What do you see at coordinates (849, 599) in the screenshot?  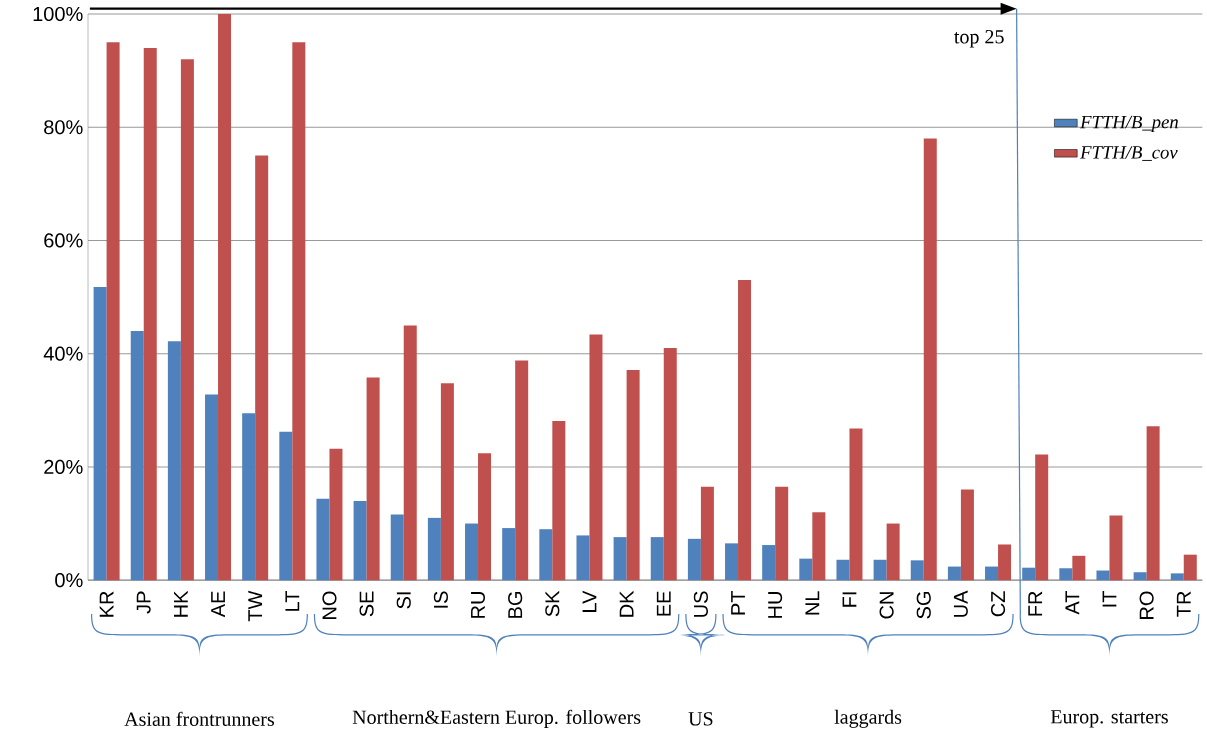 I see `x-tick-label: FI` at bounding box center [849, 599].